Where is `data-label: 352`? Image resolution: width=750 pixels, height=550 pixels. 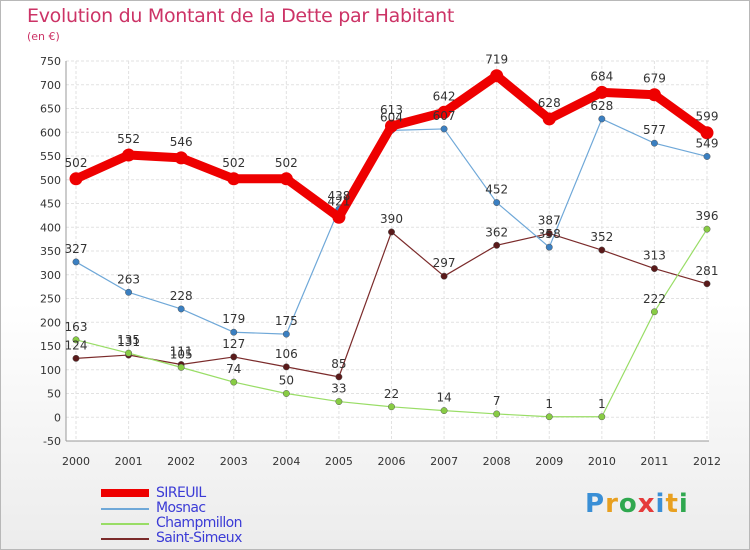
data-label: 352 is located at coordinates (601, 237).